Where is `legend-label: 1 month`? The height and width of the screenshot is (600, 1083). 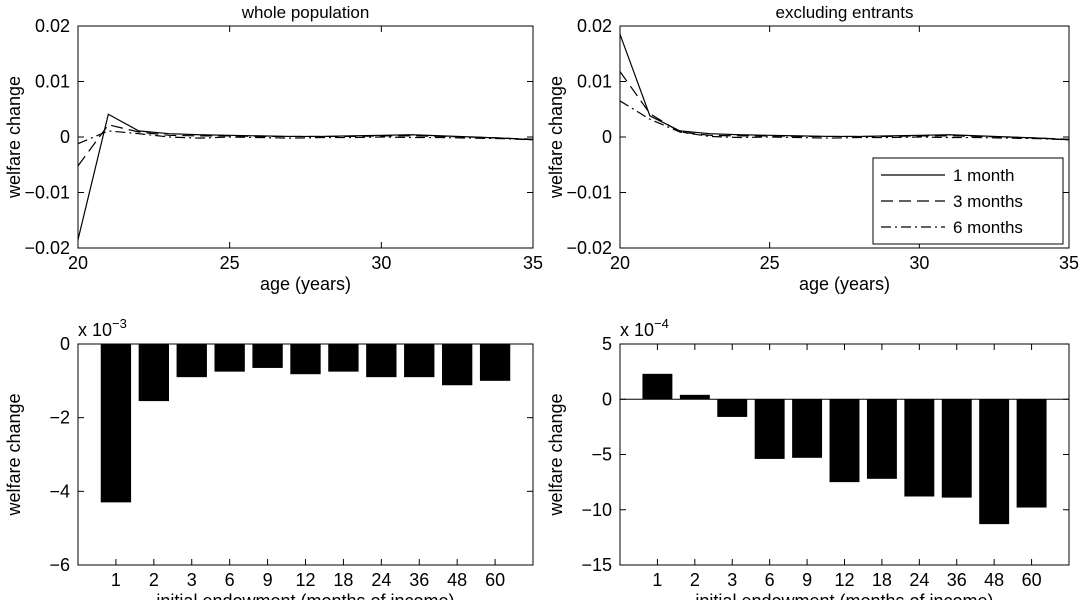
legend-label: 1 month is located at coordinates (983, 175).